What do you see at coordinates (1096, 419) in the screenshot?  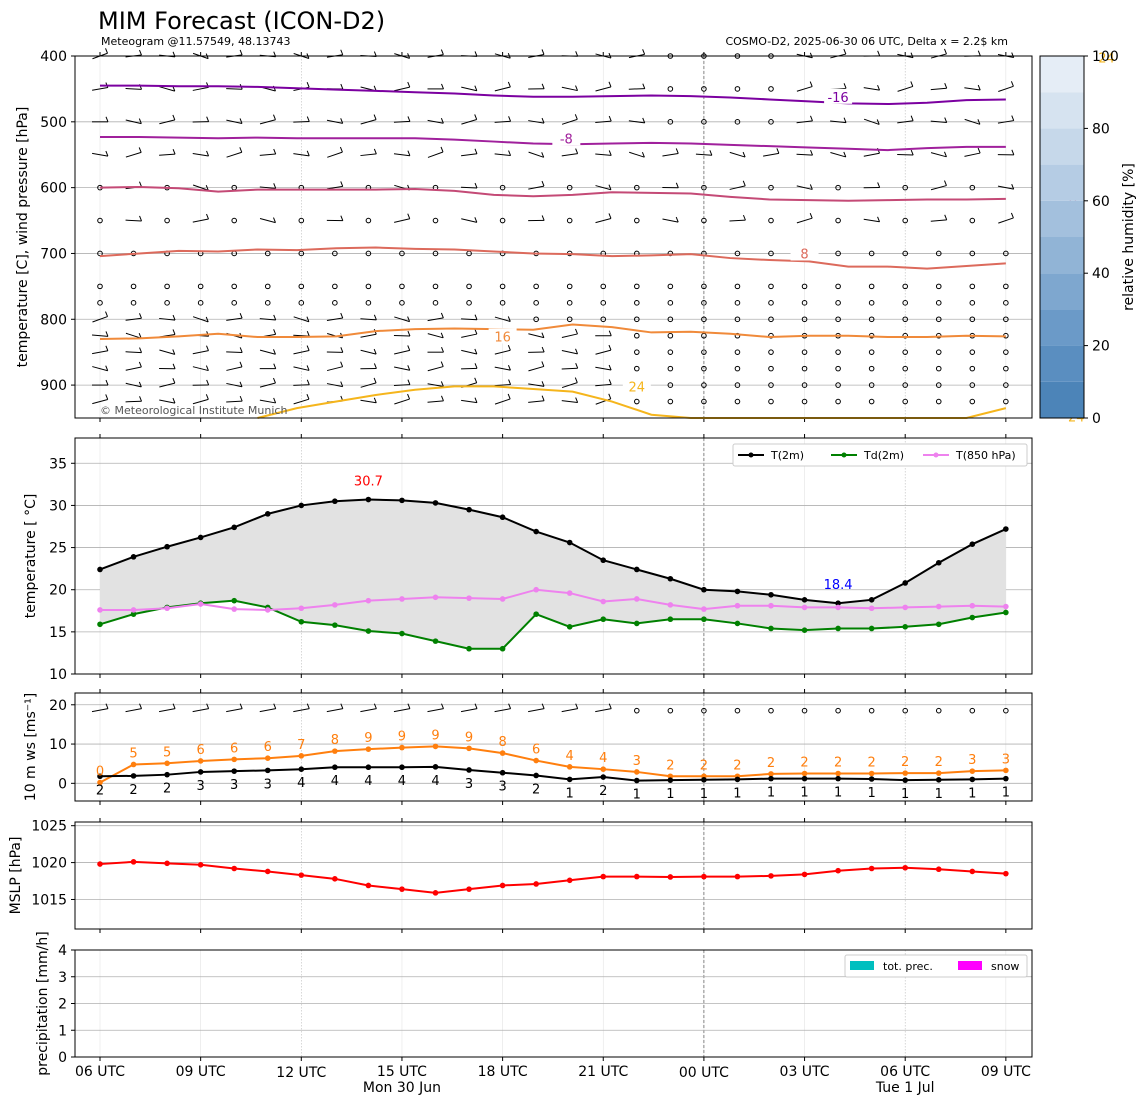 I see `colorbar-tick-label: 0` at bounding box center [1096, 419].